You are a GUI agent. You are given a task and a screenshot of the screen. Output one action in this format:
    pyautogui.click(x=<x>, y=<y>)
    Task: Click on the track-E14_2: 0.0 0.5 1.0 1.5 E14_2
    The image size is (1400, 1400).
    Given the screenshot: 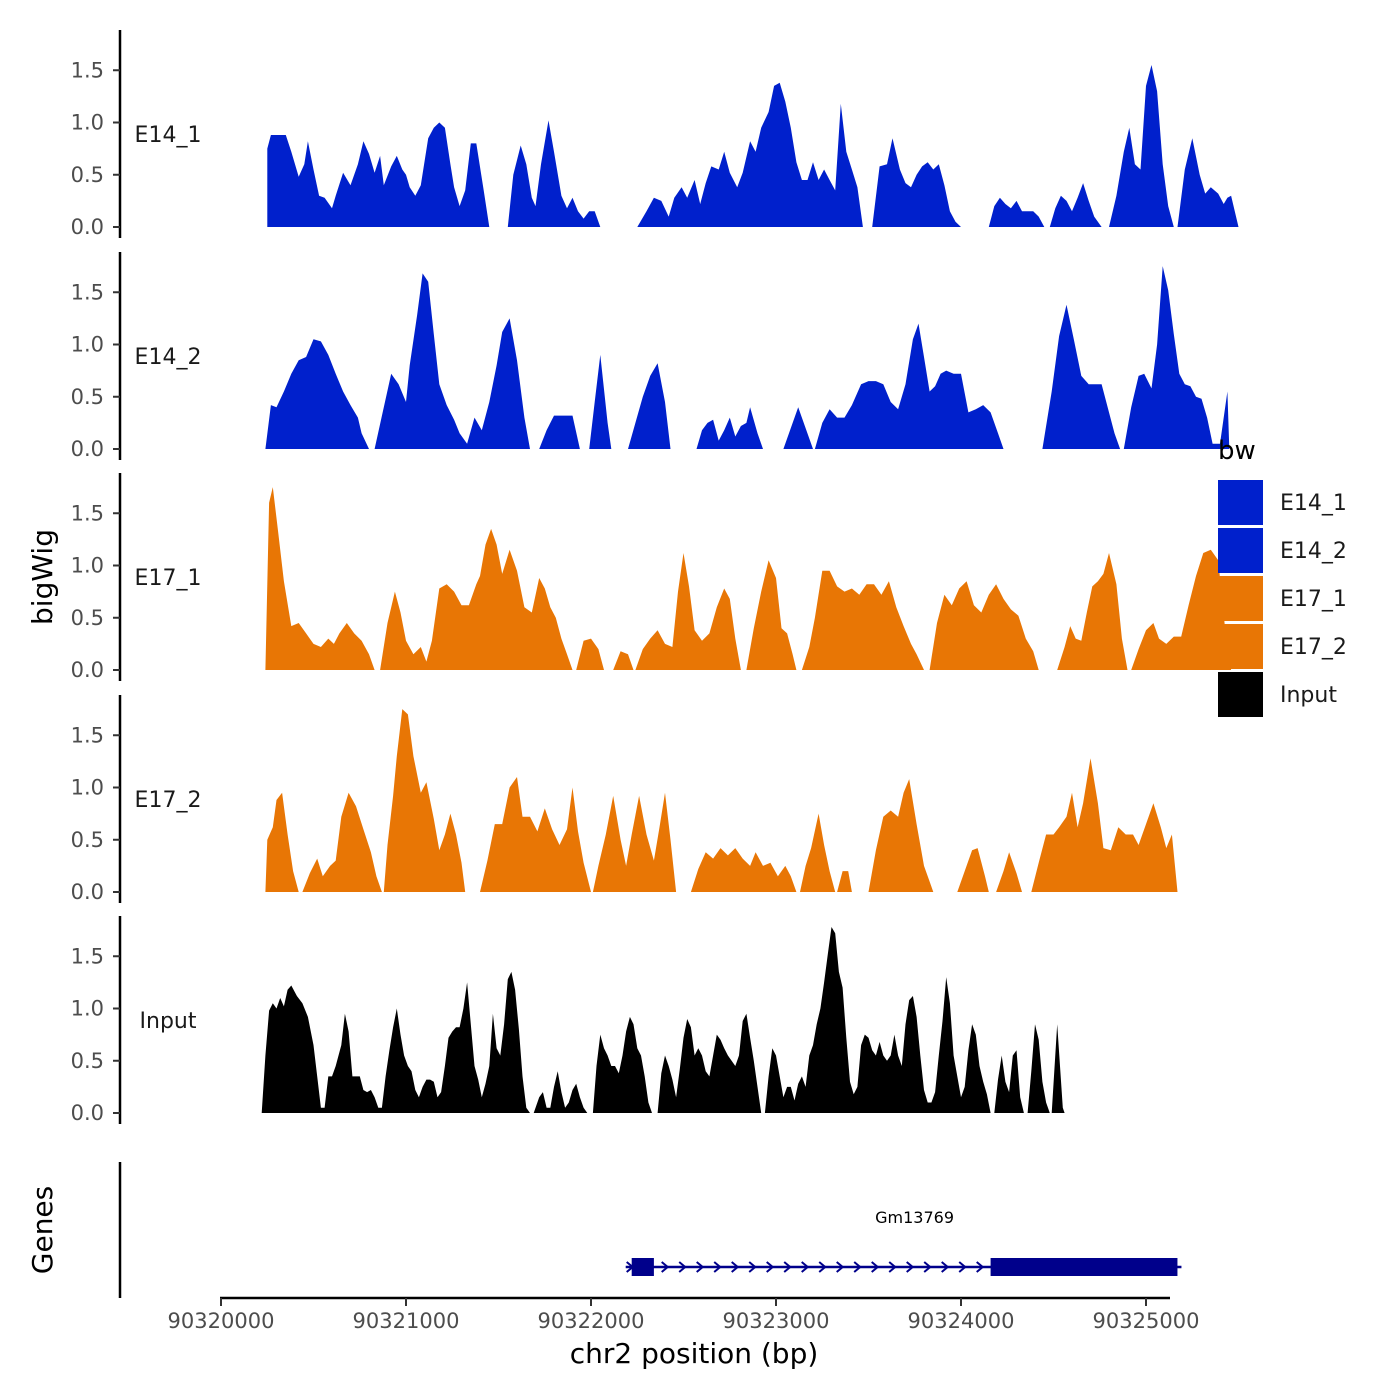 What is the action you would take?
    pyautogui.click(x=650, y=356)
    